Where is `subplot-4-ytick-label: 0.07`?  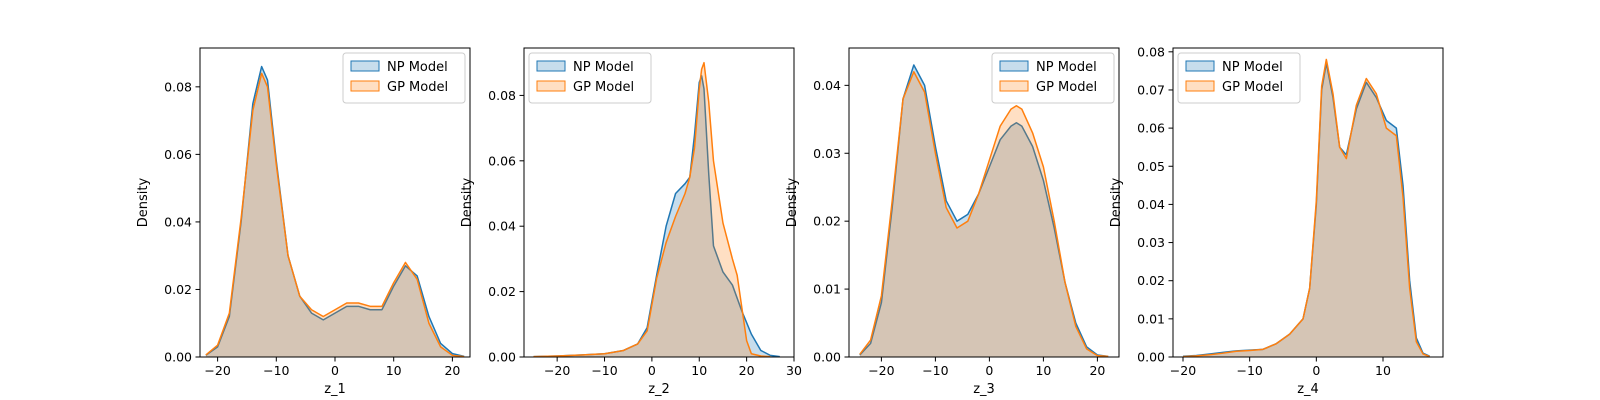
subplot-4-ytick-label: 0.07 is located at coordinates (1151, 89).